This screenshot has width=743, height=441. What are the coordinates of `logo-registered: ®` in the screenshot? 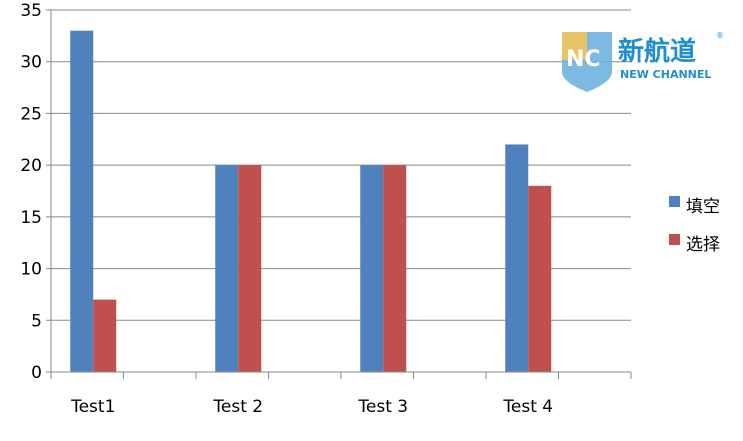 It's located at (720, 35).